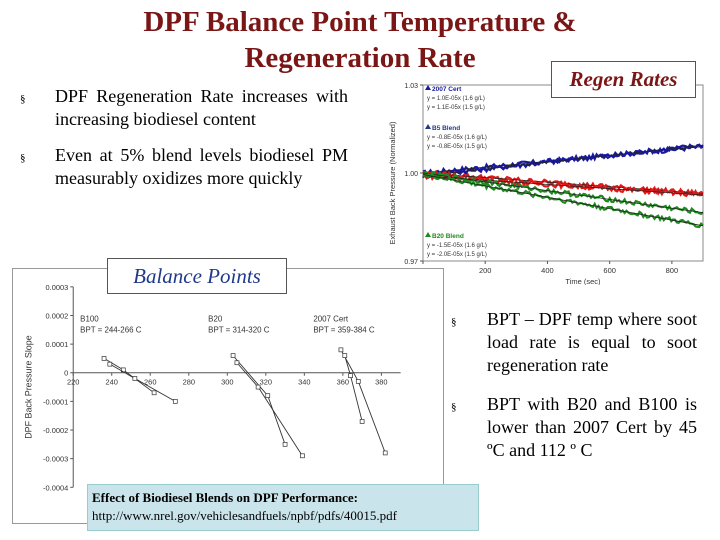 This screenshot has width=720, height=540. What do you see at coordinates (304, 382) in the screenshot?
I see `bpt-x-tick-label: 340` at bounding box center [304, 382].